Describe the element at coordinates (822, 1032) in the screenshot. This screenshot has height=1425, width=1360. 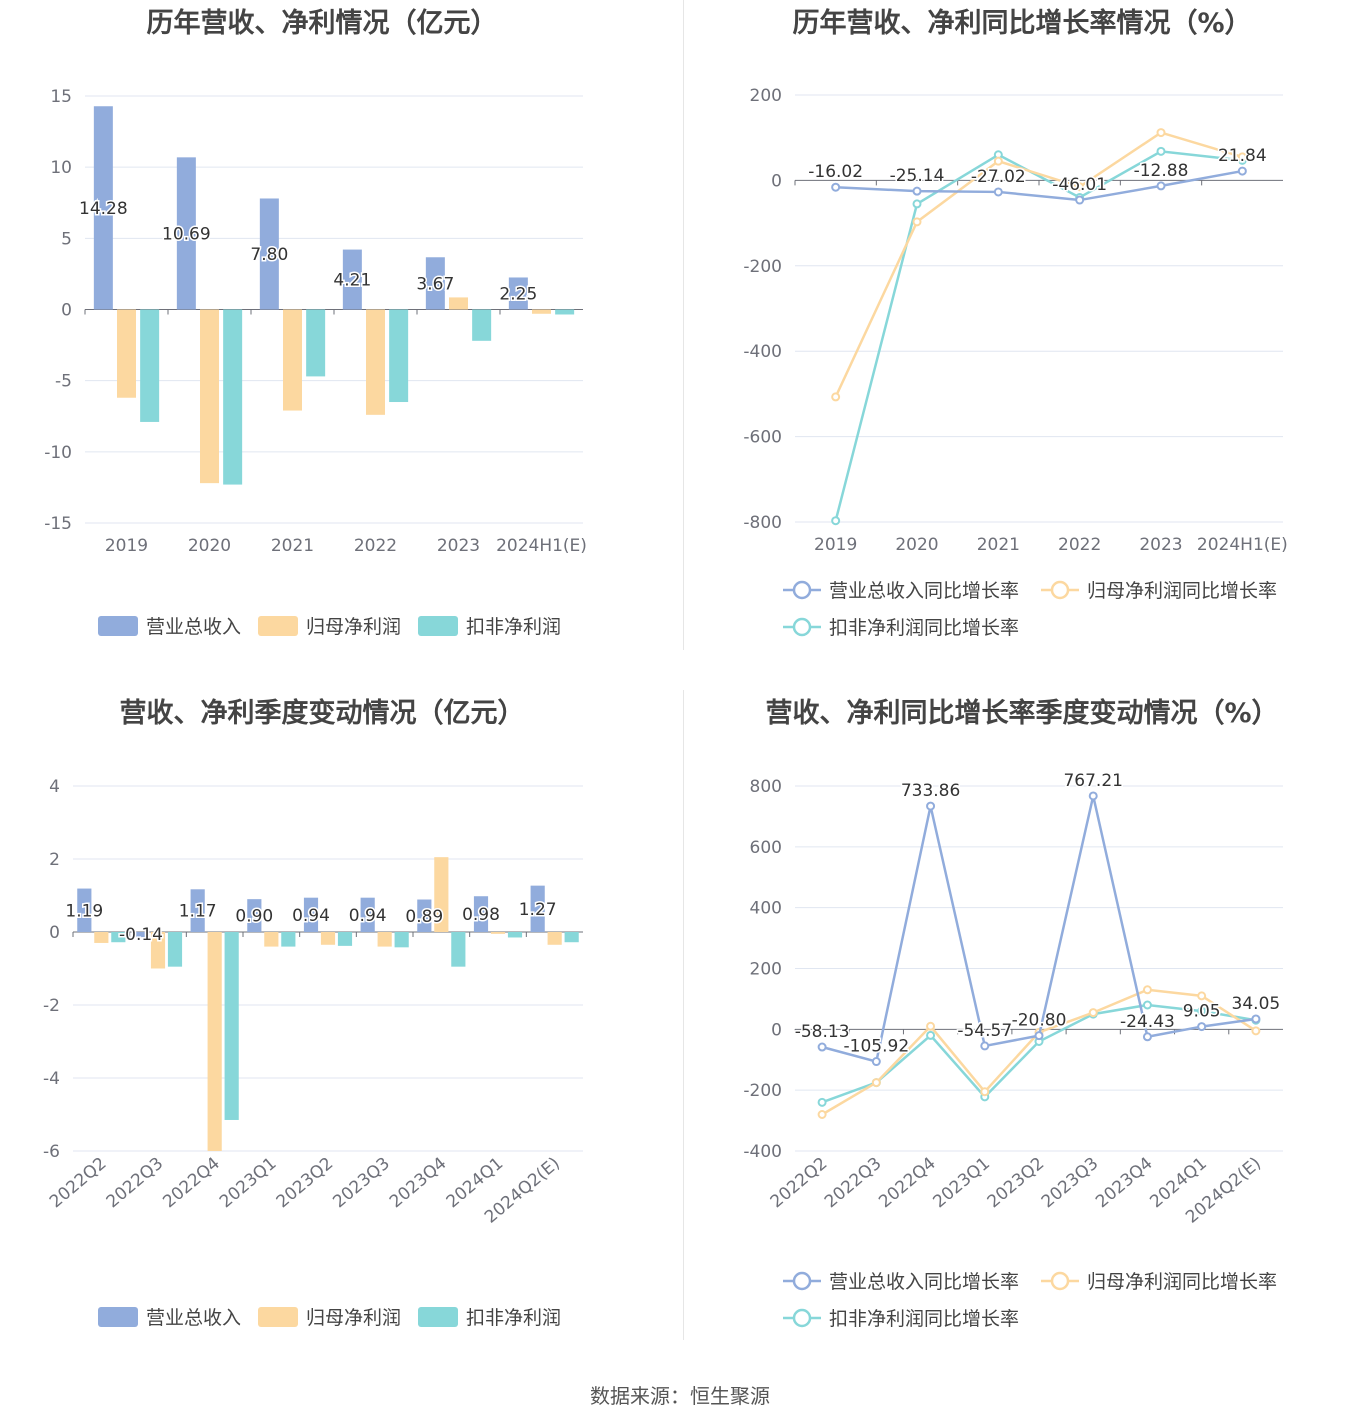
I see `point-value-label: -58.13` at that location.